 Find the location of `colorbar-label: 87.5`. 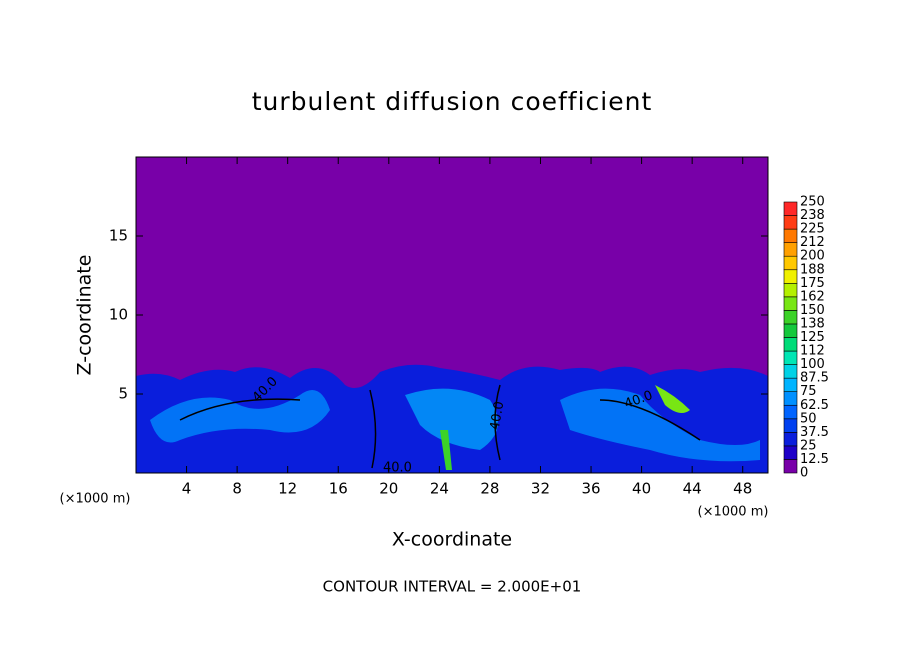

colorbar-label: 87.5 is located at coordinates (814, 378).